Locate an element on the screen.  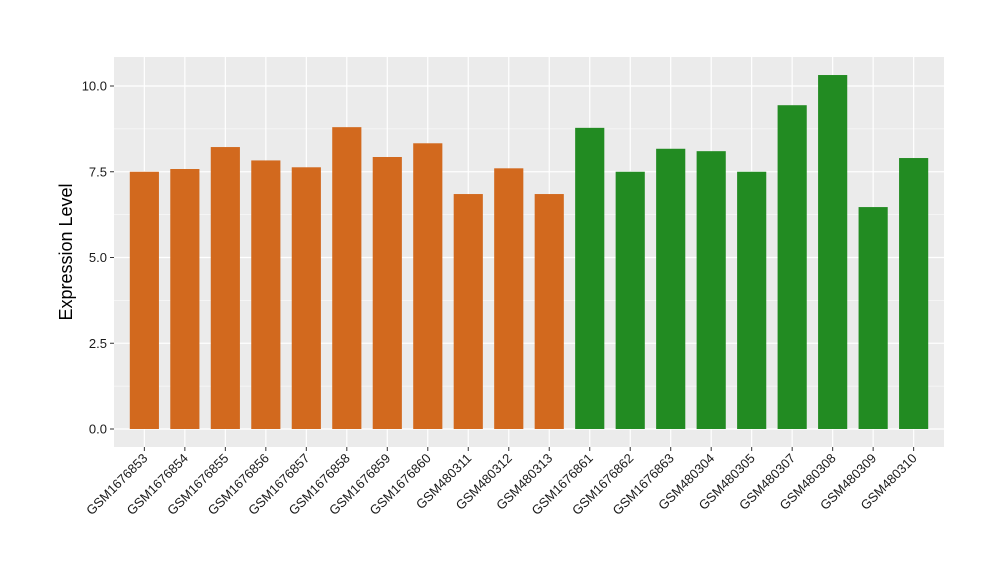
bar-GSM480309 is located at coordinates (873, 318).